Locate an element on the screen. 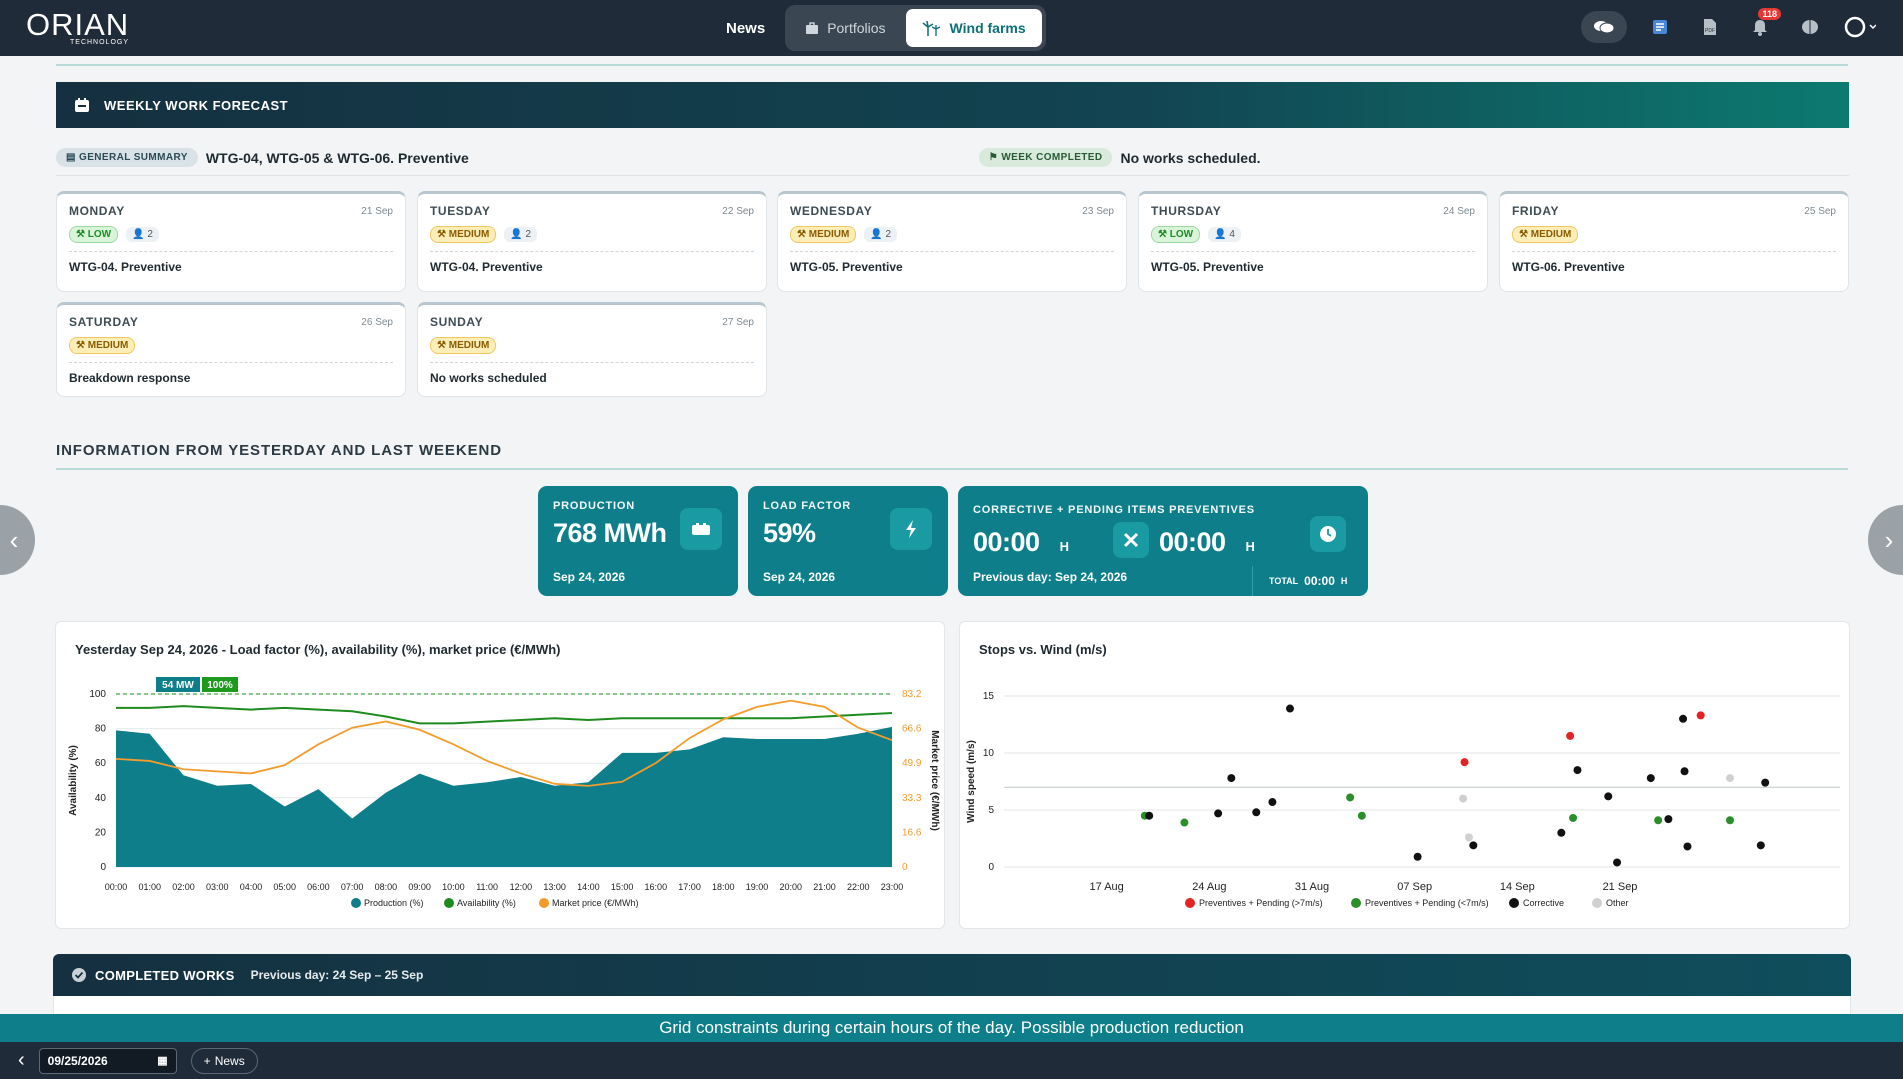 Image resolution: width=1903 pixels, height=1079 pixels. calendar-icon is located at coordinates (82, 105).